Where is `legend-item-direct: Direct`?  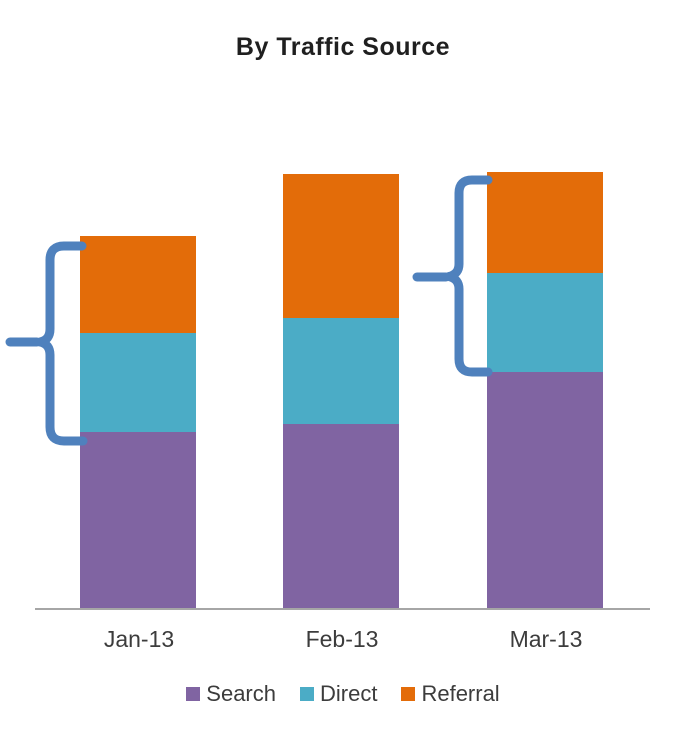
legend-item-direct: Direct is located at coordinates (338, 694).